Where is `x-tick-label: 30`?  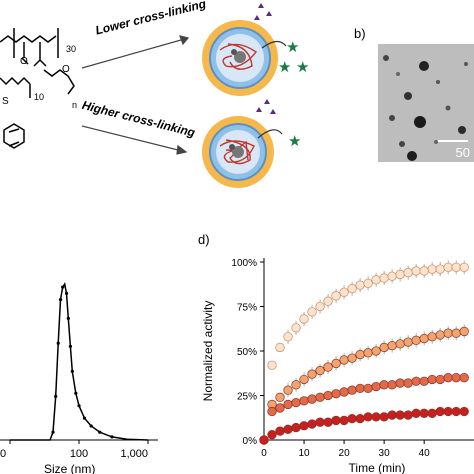 x-tick-label: 30 is located at coordinates (385, 453).